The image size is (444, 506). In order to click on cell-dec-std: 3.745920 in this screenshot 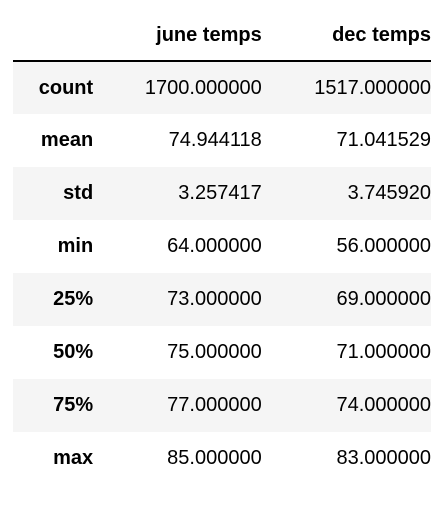, I will do `click(389, 193)`.